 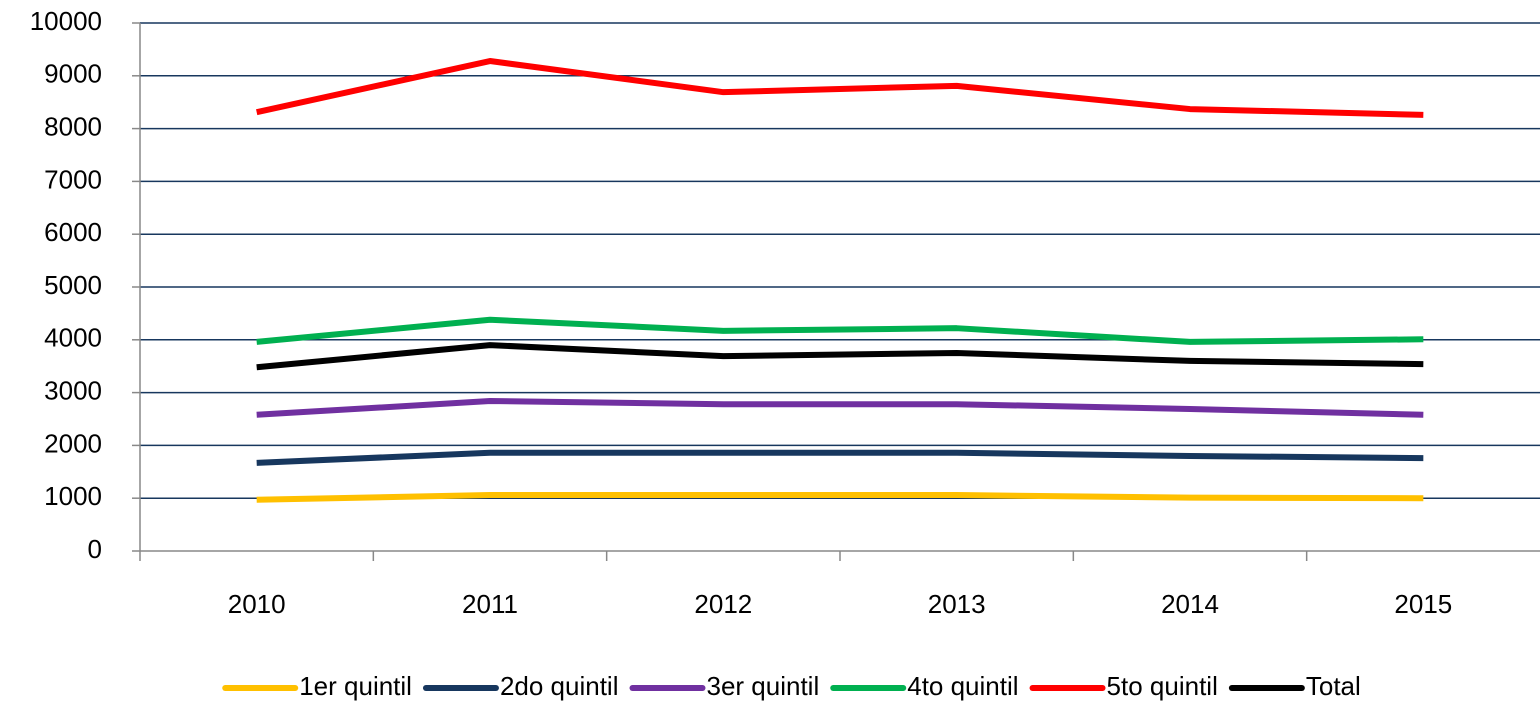 What do you see at coordinates (73, 496) in the screenshot?
I see `y-tick-label: 1000` at bounding box center [73, 496].